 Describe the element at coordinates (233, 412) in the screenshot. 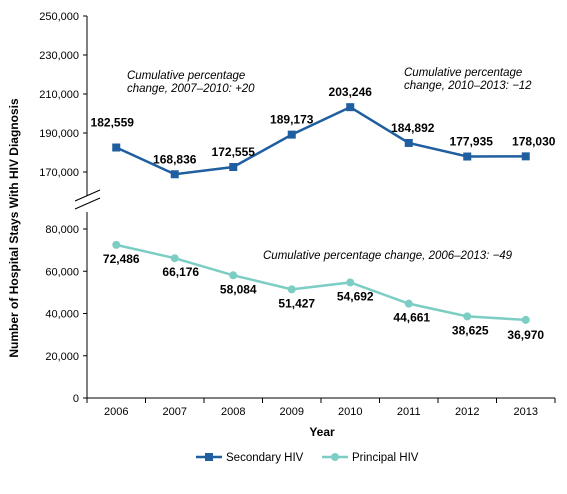

I see `x-tick-label: 2008` at that location.